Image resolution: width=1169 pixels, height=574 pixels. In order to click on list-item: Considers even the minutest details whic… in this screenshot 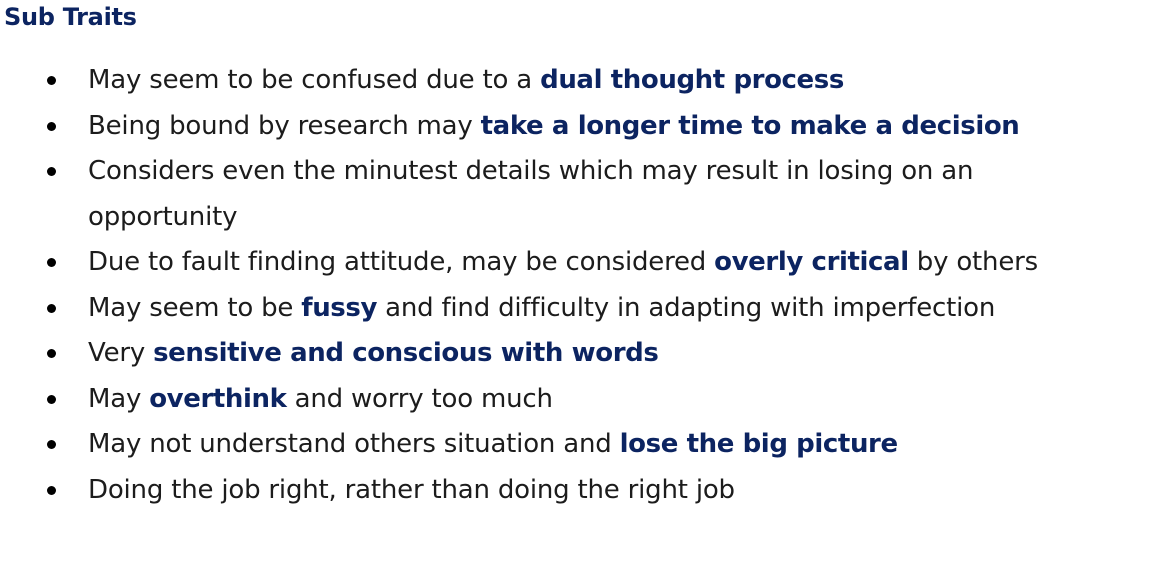, I will do `click(550, 194)`.